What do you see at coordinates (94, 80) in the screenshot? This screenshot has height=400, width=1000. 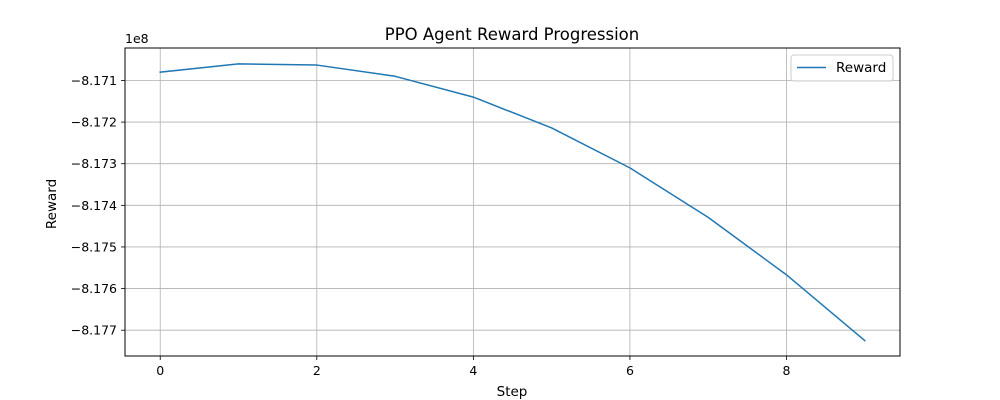 I see `y-tick-label: −8.171` at bounding box center [94, 80].